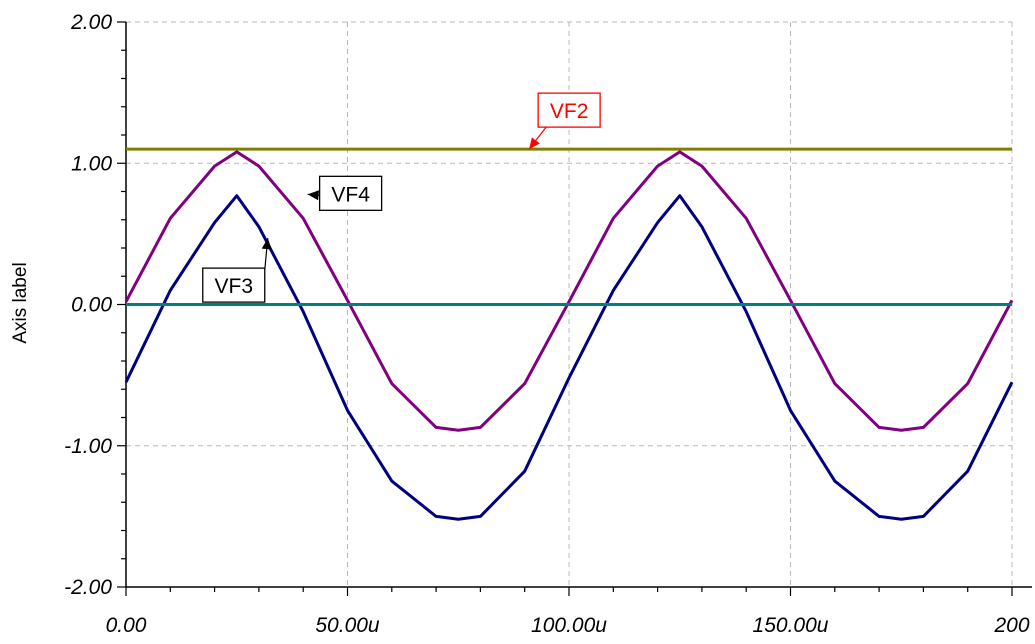  I want to click on y-tick-label: 1.00, so click(91, 163).